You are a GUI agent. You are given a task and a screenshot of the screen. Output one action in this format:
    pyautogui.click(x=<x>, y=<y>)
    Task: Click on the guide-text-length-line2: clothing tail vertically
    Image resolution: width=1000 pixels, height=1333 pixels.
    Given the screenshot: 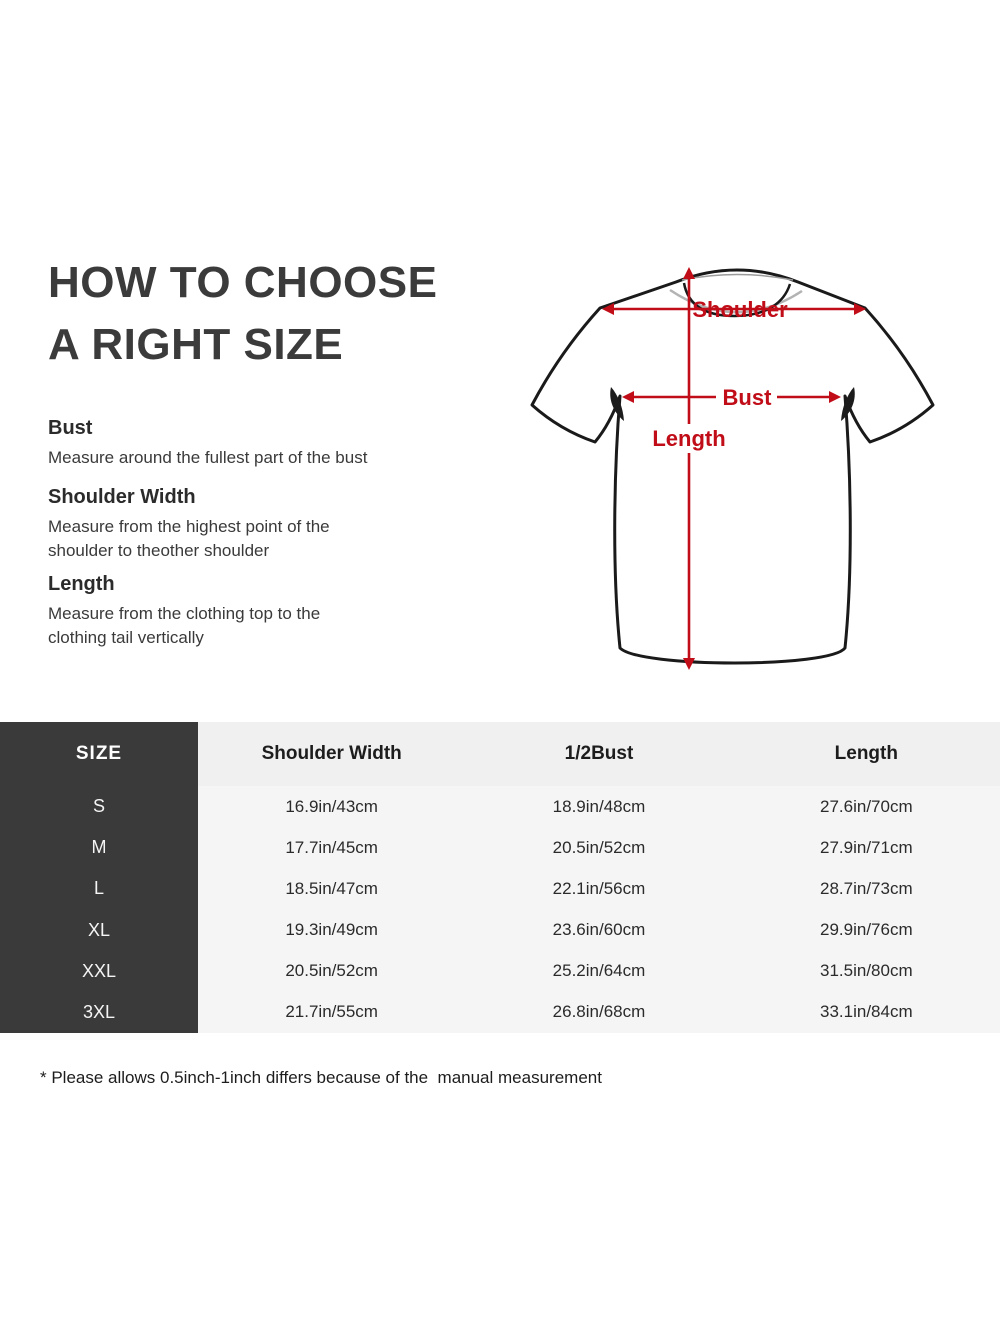 What is the action you would take?
    pyautogui.click(x=126, y=637)
    